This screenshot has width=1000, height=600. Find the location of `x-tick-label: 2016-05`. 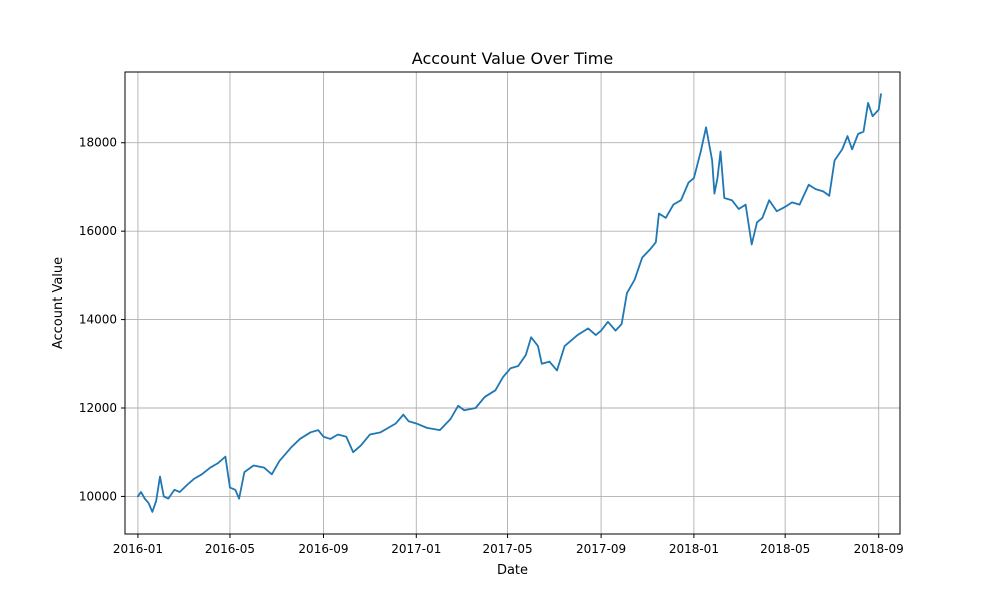

x-tick-label: 2016-05 is located at coordinates (230, 549).